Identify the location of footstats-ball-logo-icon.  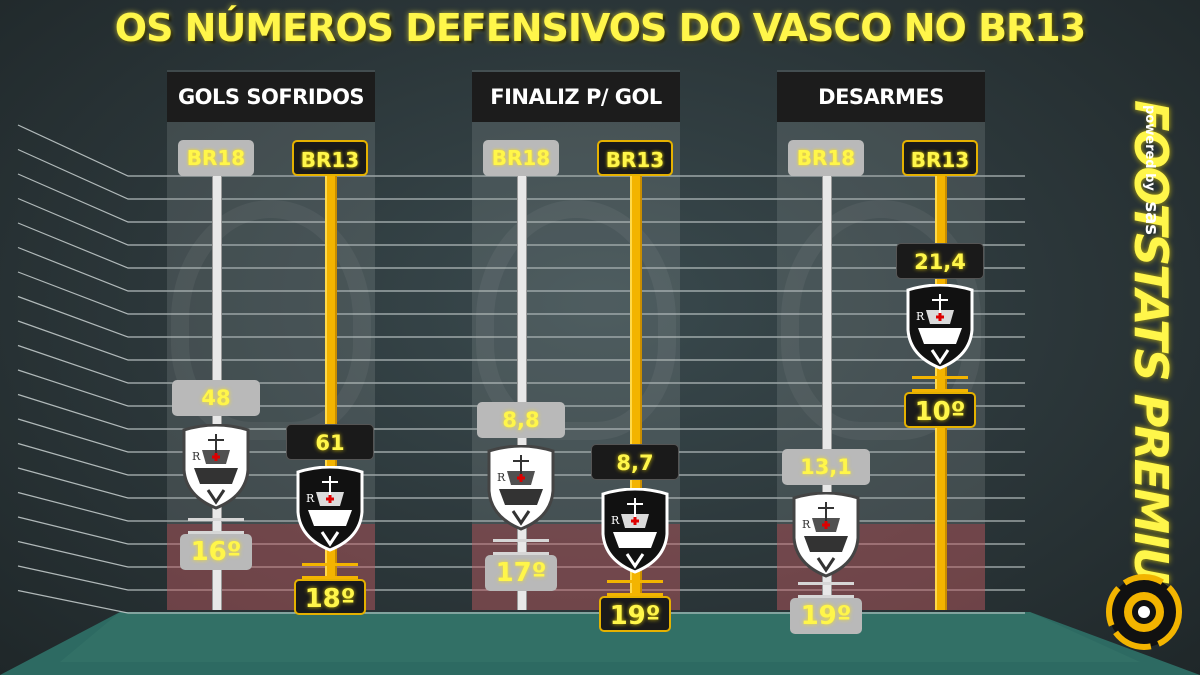
(1144, 612).